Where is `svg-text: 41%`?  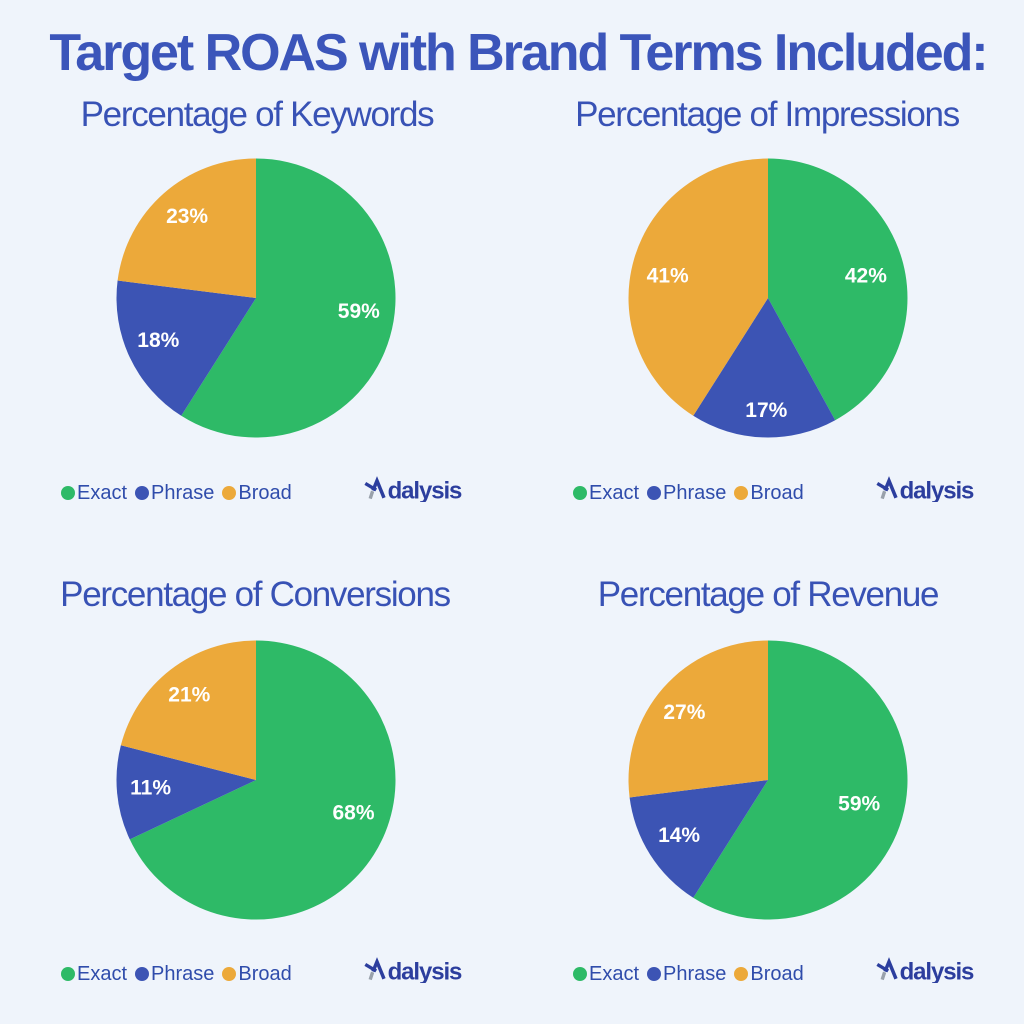
svg-text: 41% is located at coordinates (667, 275).